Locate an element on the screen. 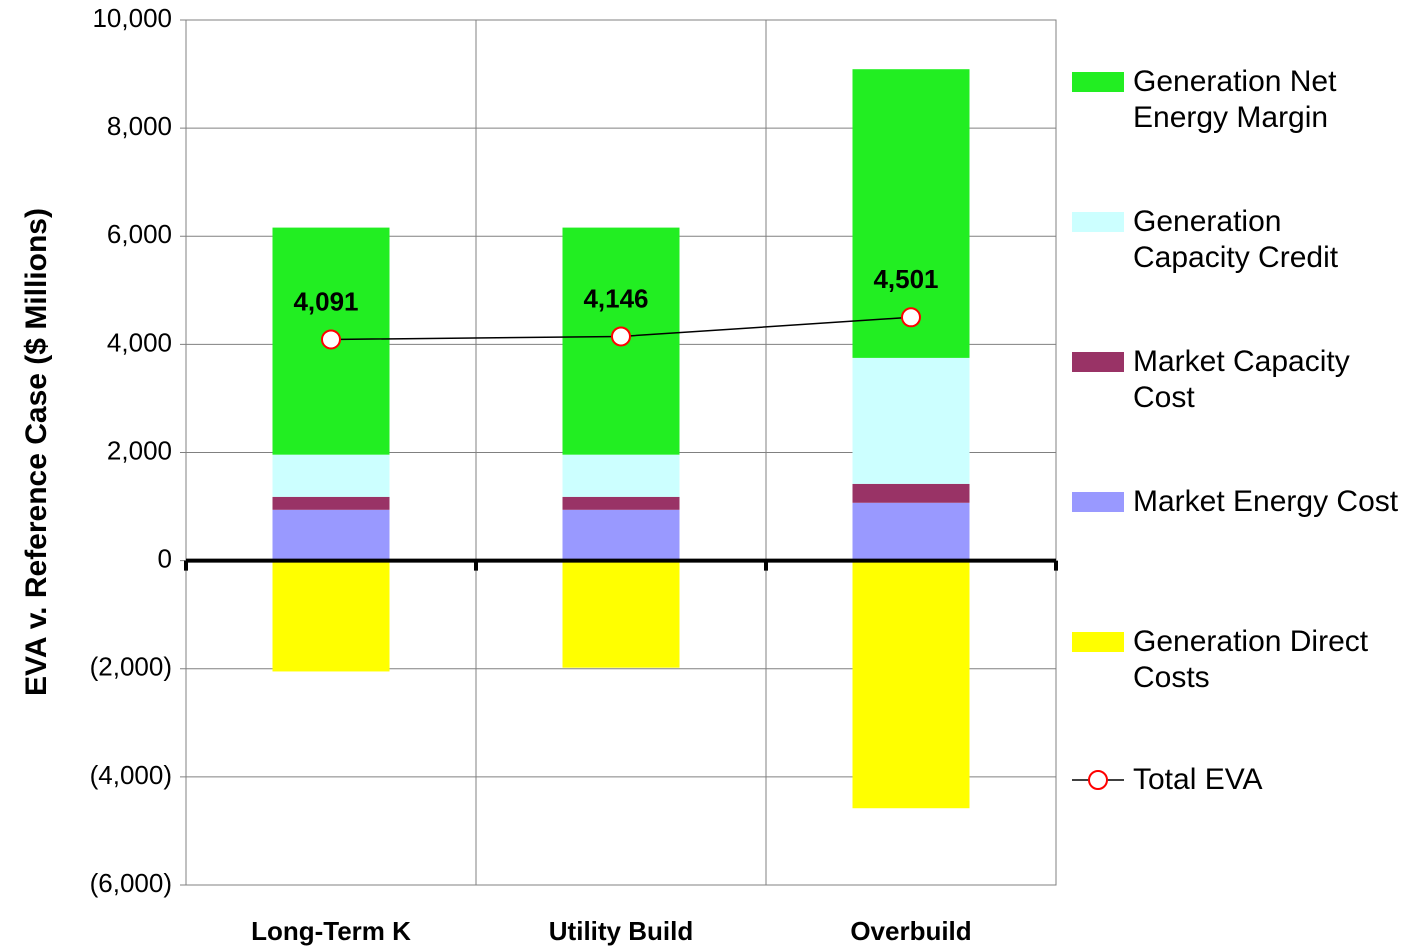 This screenshot has width=1418, height=951. y-axis-title: EVA v. Reference Case ($ Millions) is located at coordinates (36, 452).